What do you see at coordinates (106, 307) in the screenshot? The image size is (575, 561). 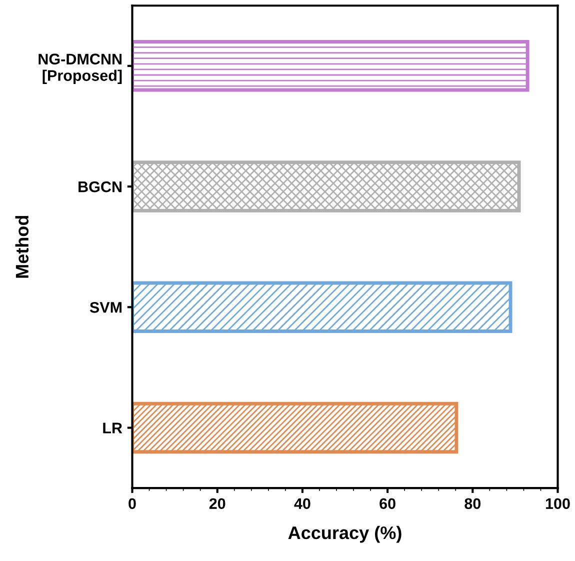 I see `y-tick-label: SVM` at bounding box center [106, 307].